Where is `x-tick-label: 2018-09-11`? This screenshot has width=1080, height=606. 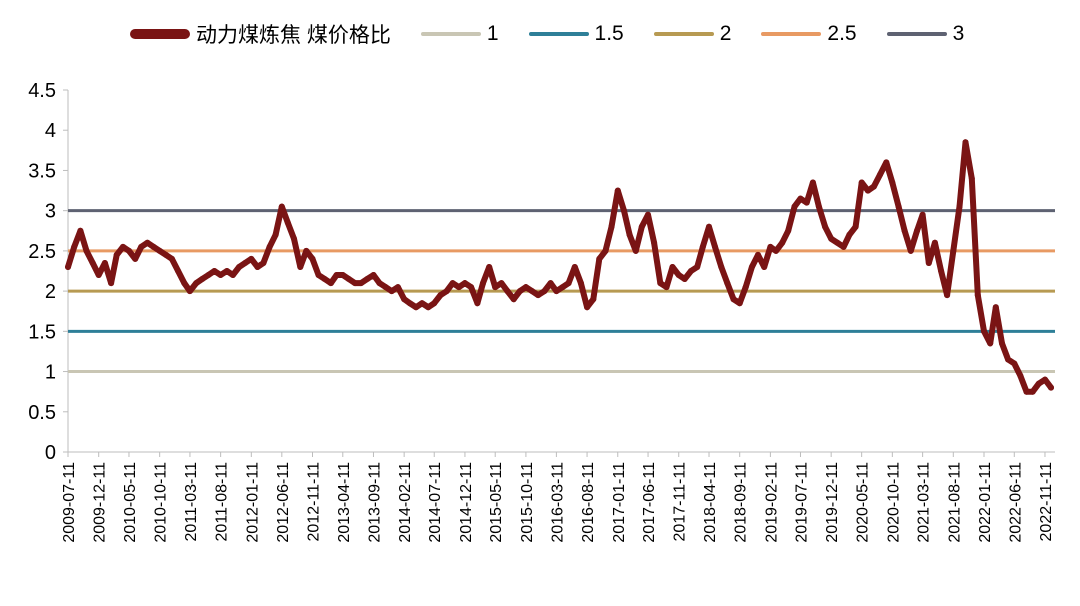 x-tick-label: 2018-09-11 is located at coordinates (741, 502).